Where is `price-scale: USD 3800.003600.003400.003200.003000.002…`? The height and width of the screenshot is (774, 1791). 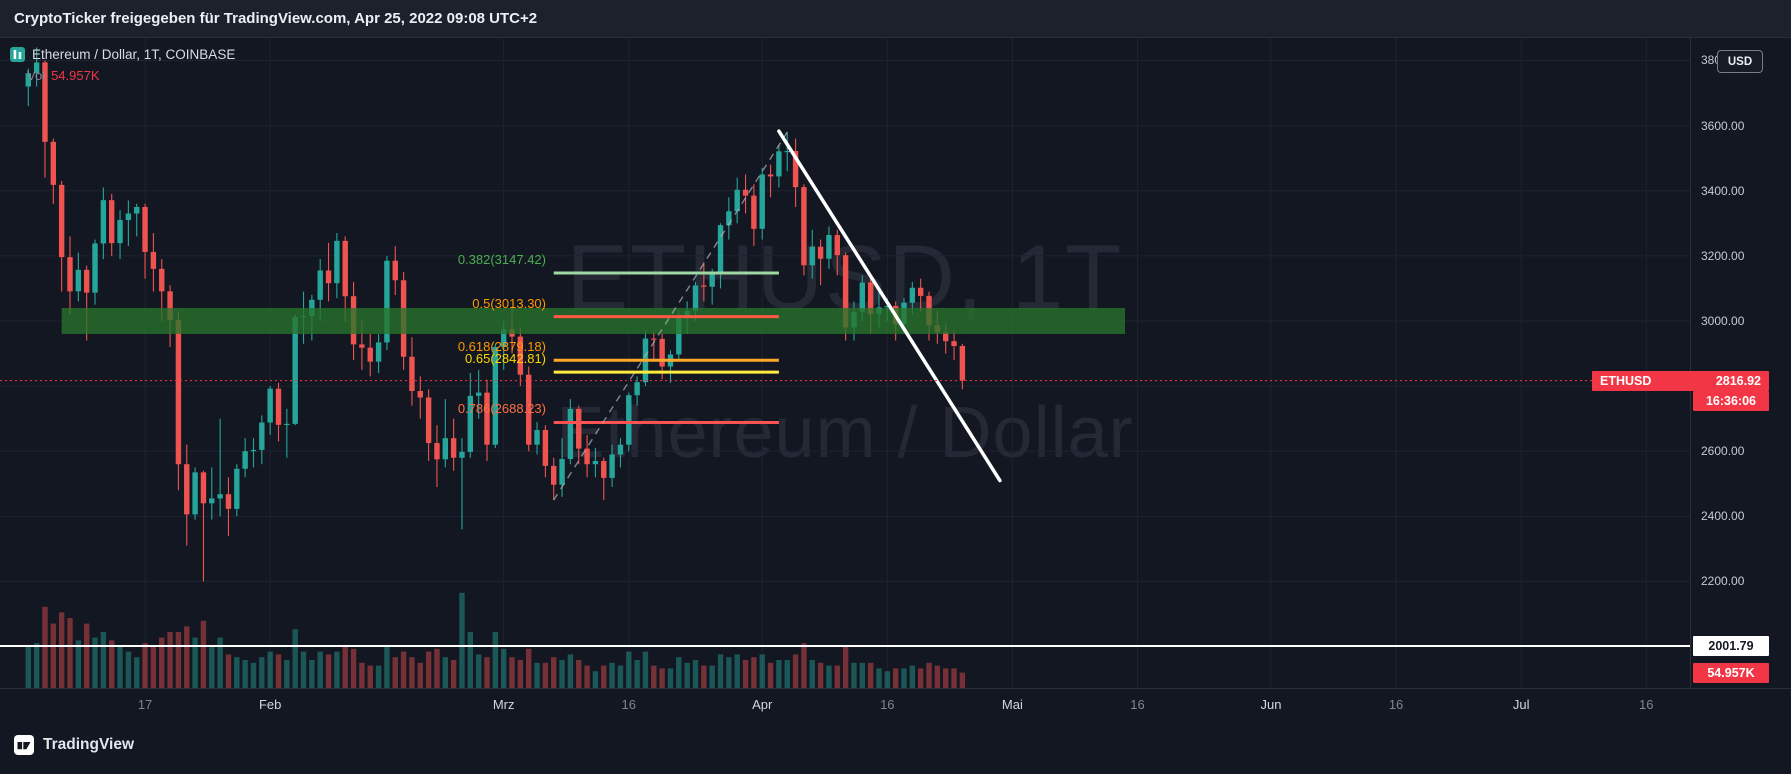 price-scale: USD 3800.003600.003400.003200.003000.002… is located at coordinates (1740, 363).